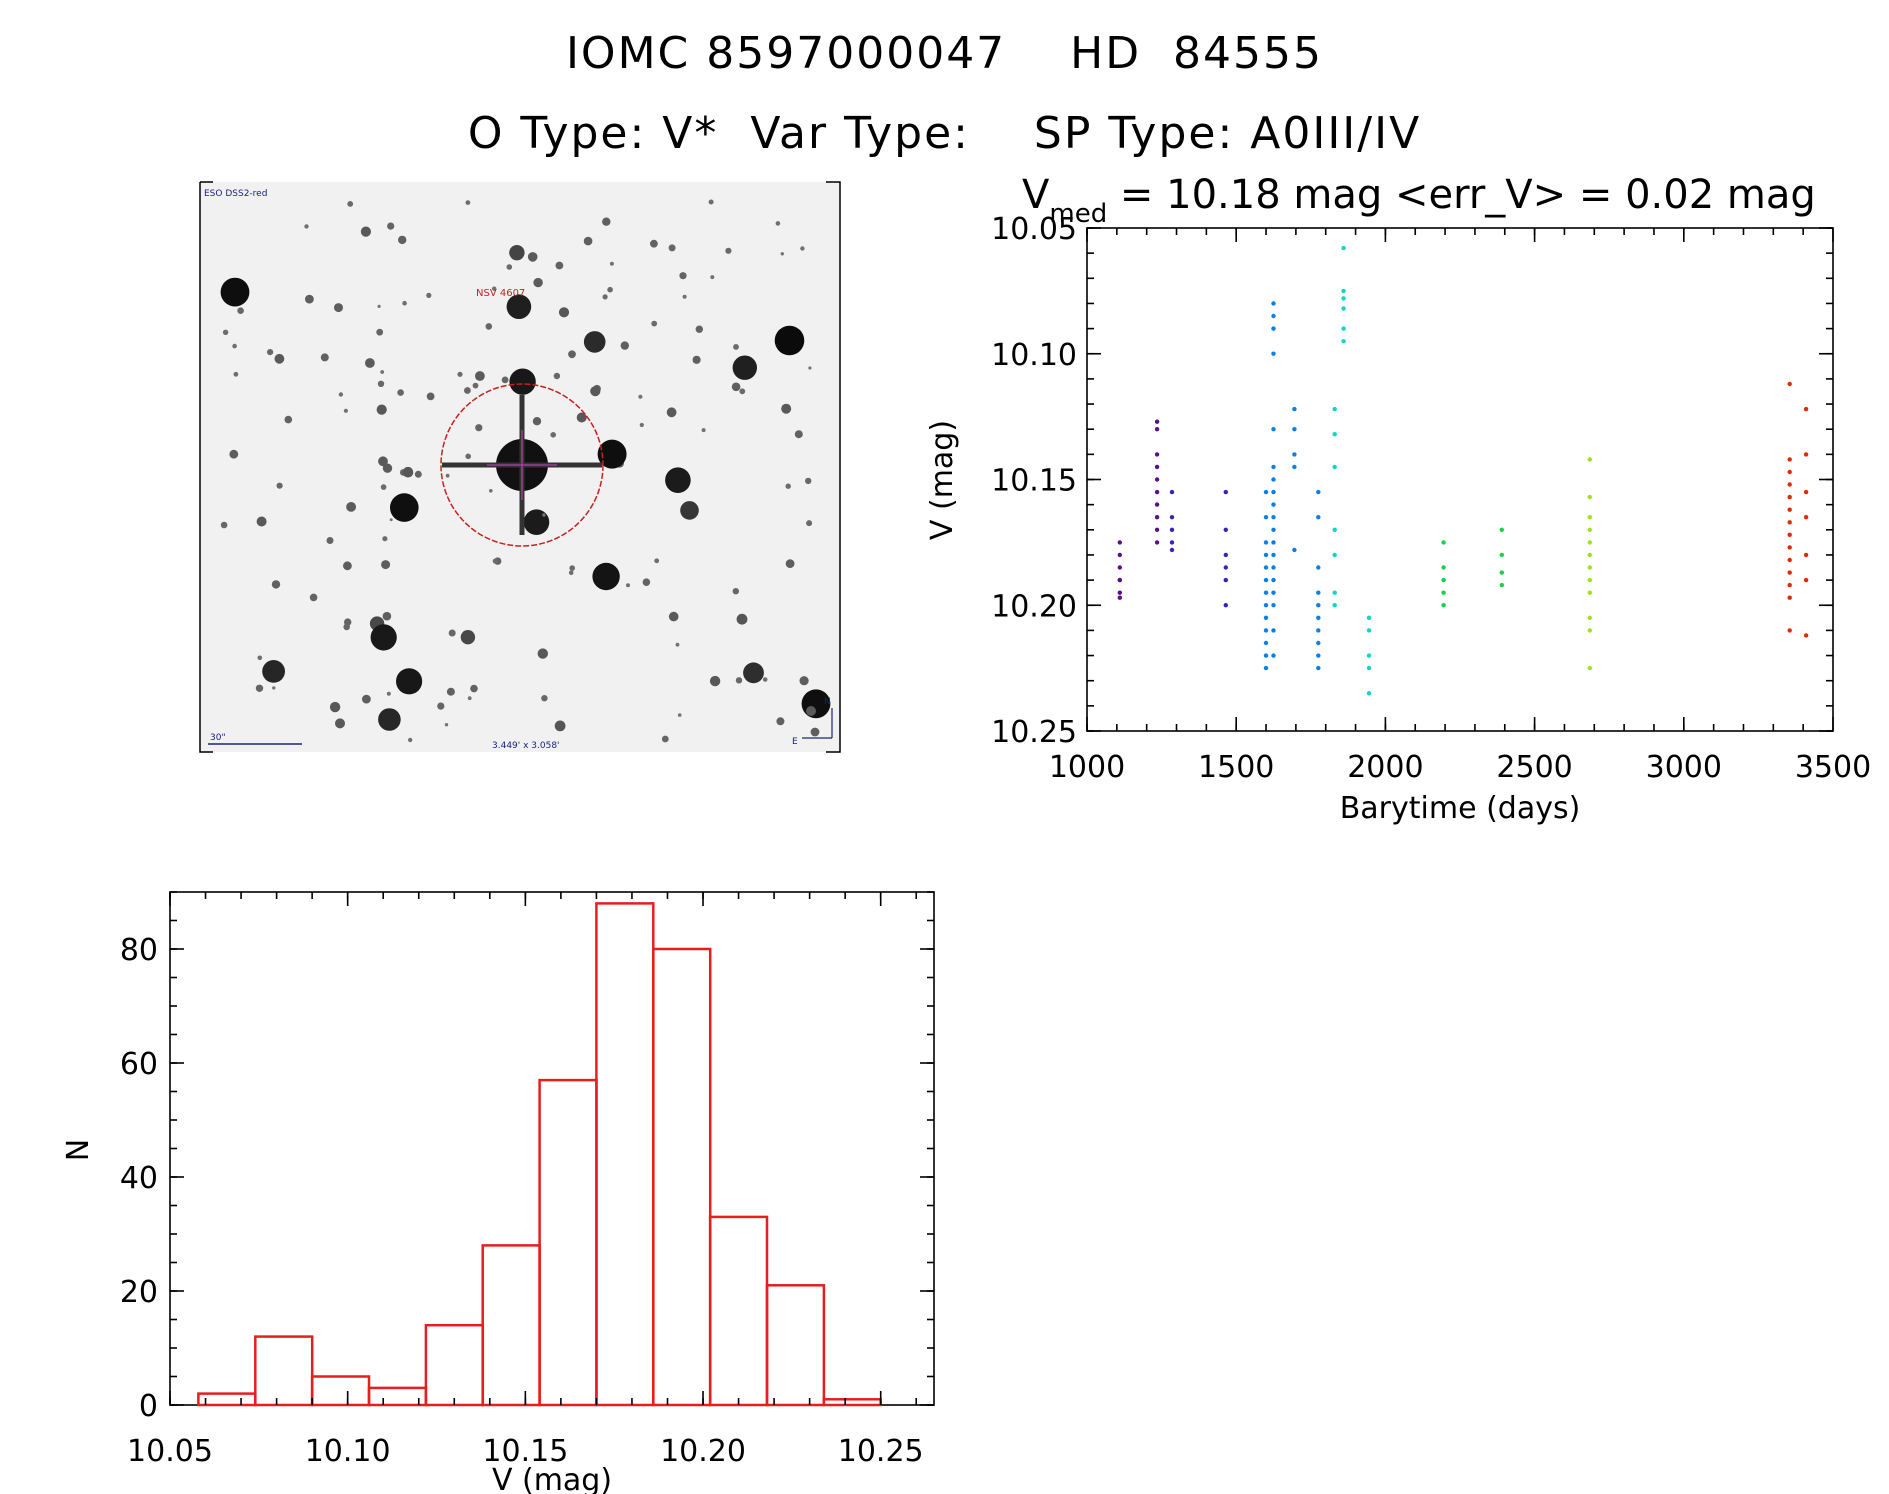 The width and height of the screenshot is (1889, 1494). What do you see at coordinates (139, 1064) in the screenshot?
I see `y-tick-label: 60` at bounding box center [139, 1064].